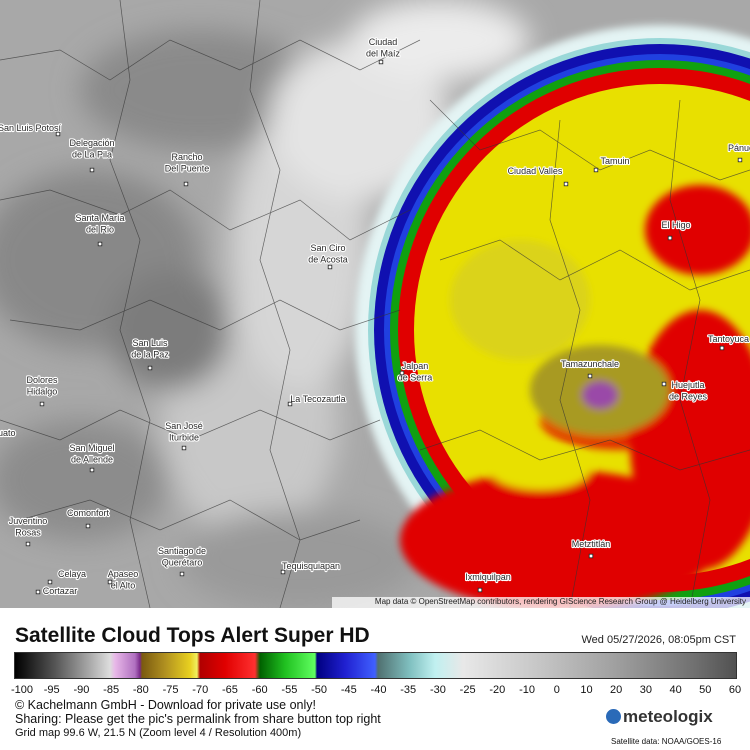  I want to click on timestamp: Wed 05/27/2026, 08:05pm CST, so click(658, 640).